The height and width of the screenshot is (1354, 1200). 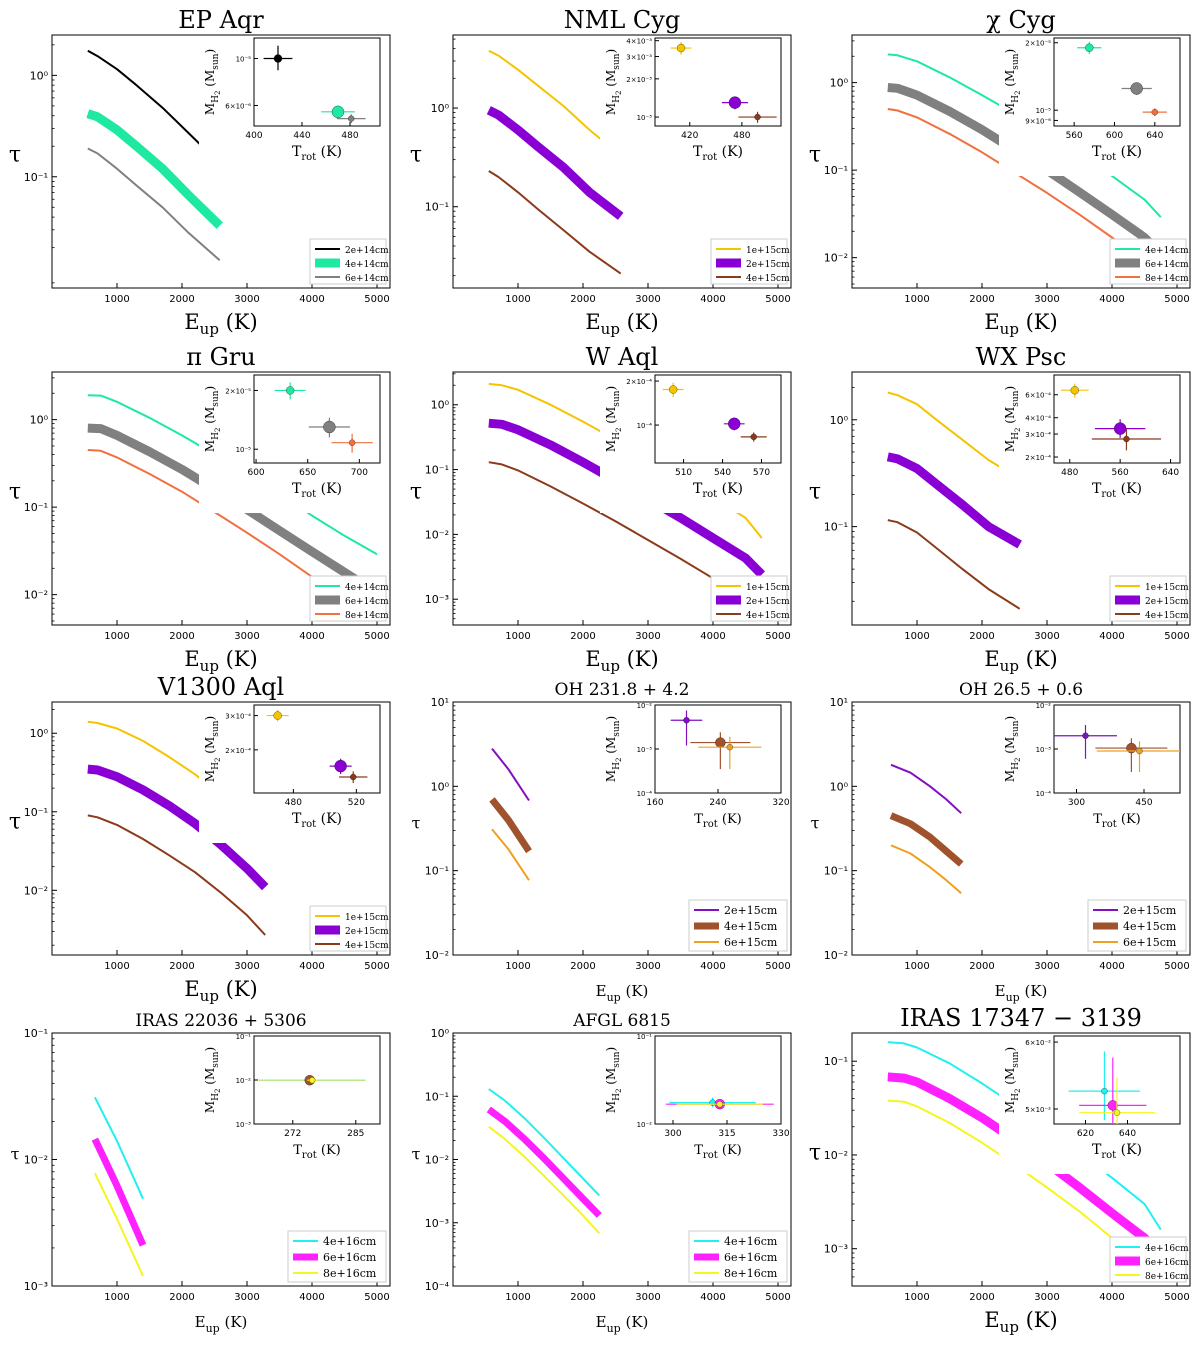 I want to click on inset: 480 520 2×10⁻⁴ 3×10⁻⁴ Trot (K) MH2 (Msun), so click(x=293, y=773).